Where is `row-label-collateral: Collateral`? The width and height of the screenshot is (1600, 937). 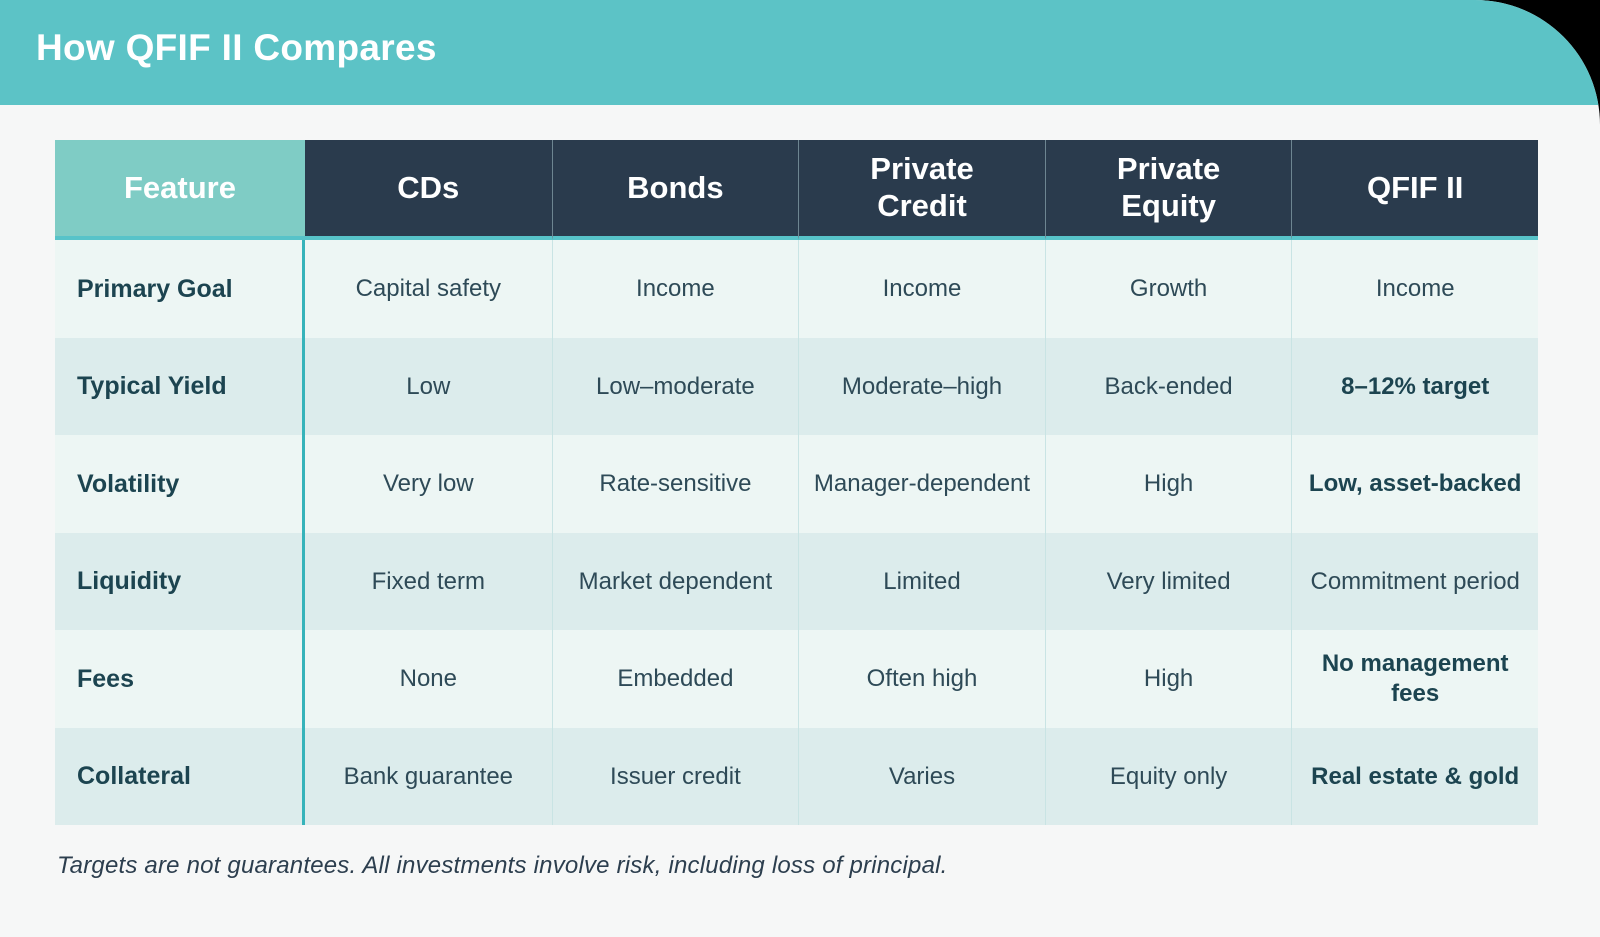
row-label-collateral: Collateral is located at coordinates (180, 776).